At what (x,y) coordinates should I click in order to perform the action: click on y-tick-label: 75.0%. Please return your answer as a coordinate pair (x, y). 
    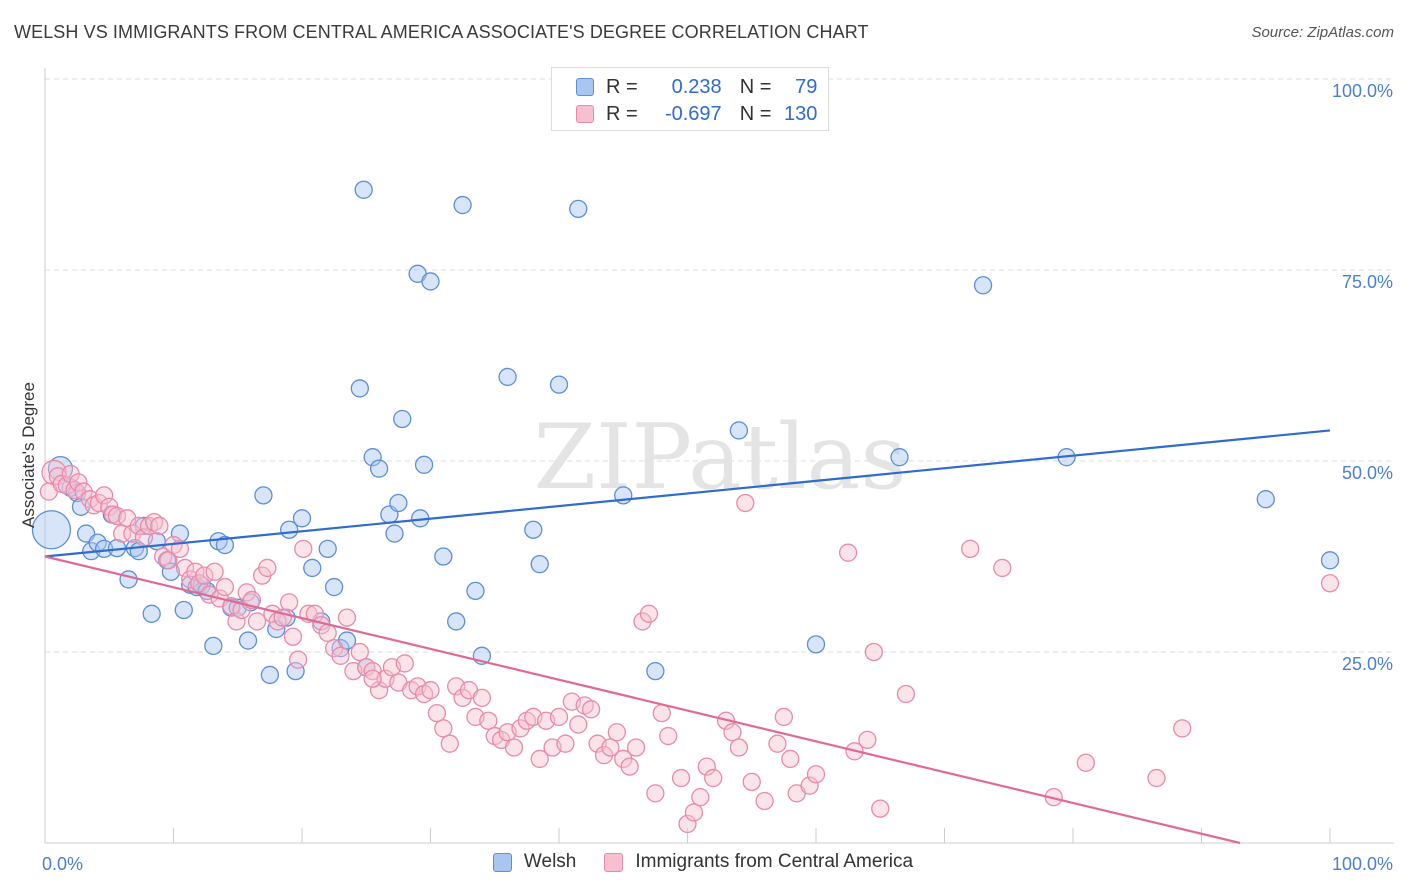
    Looking at the image, I should click on (1367, 282).